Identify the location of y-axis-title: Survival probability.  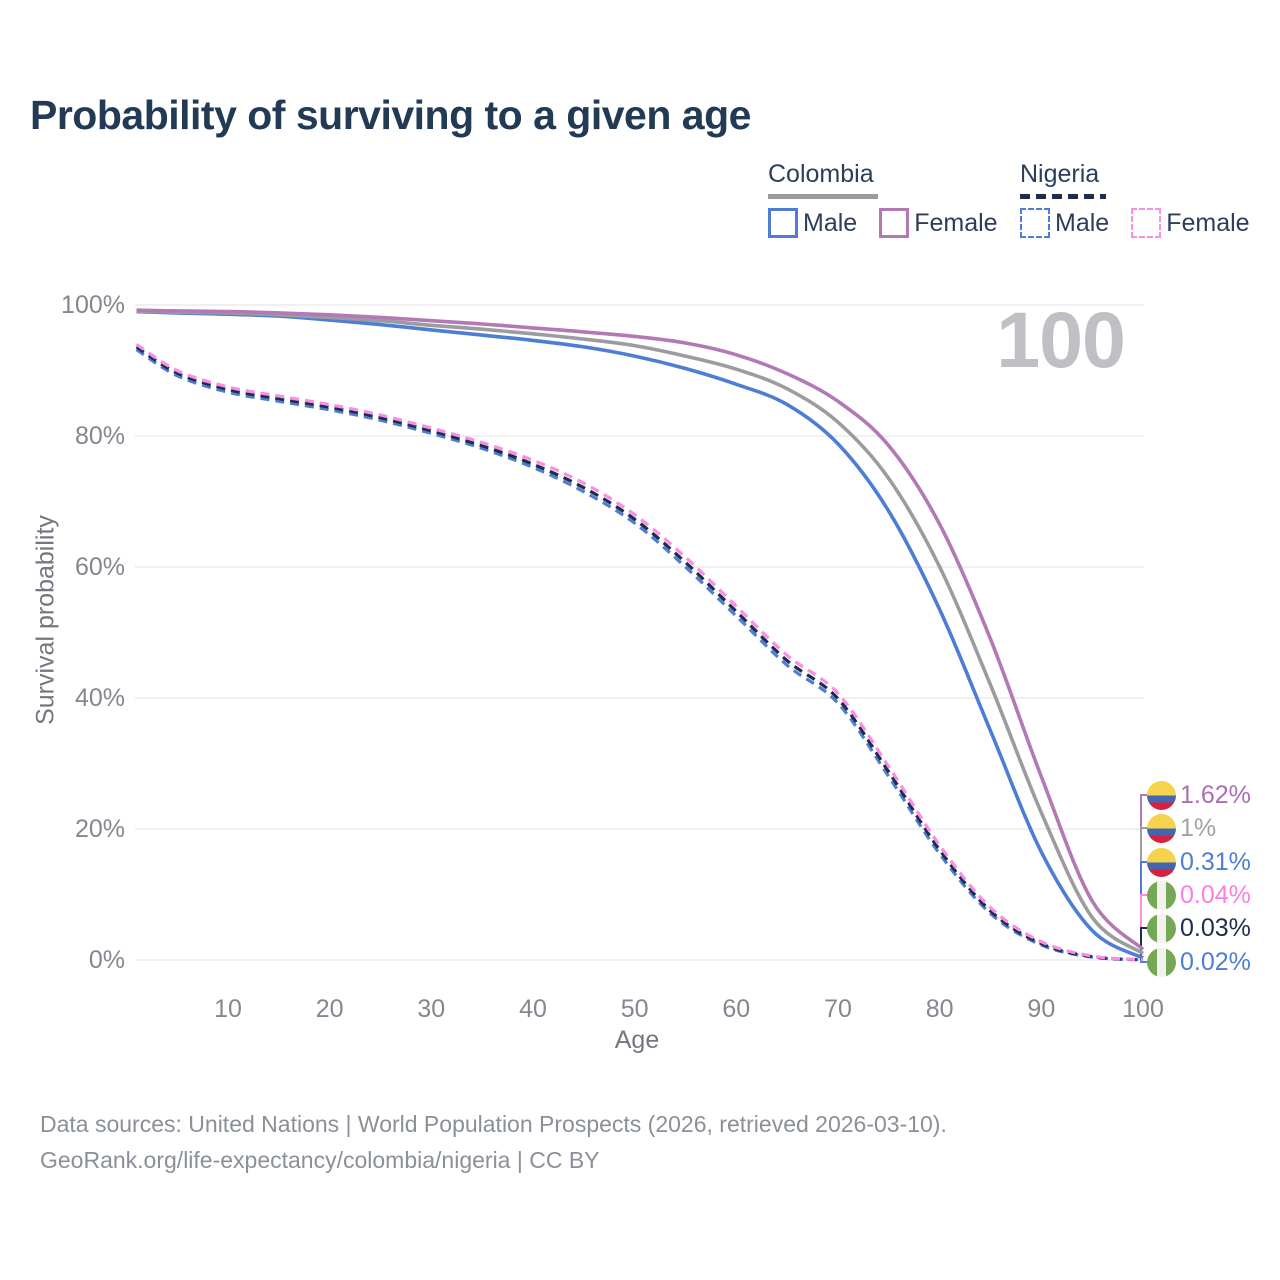
(45, 620).